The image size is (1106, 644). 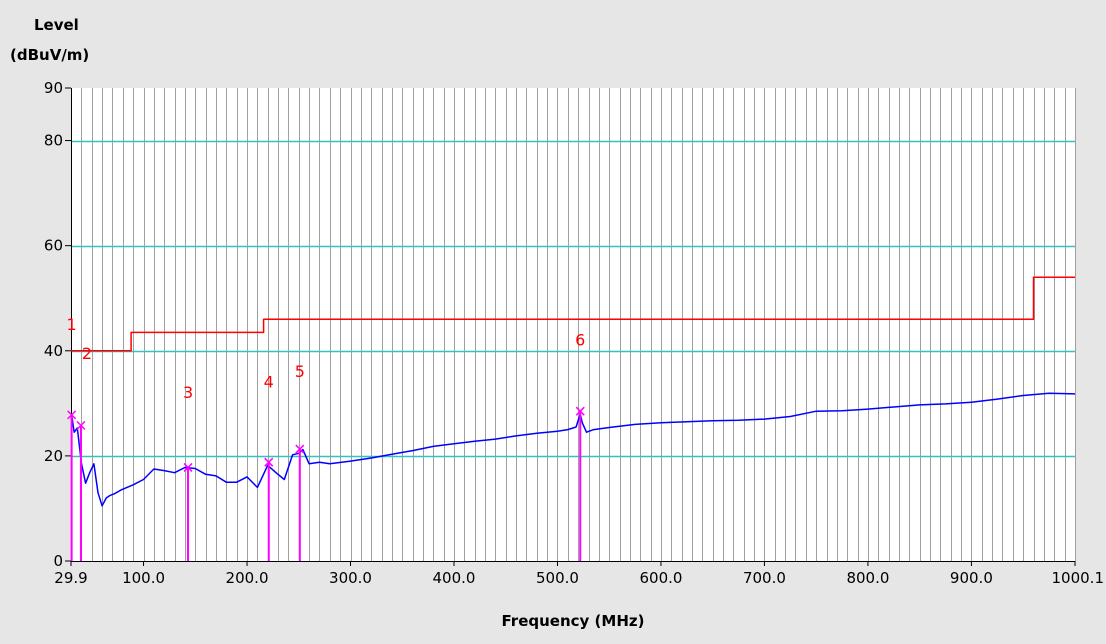 I want to click on x-tick-label: 700.0, so click(x=764, y=578).